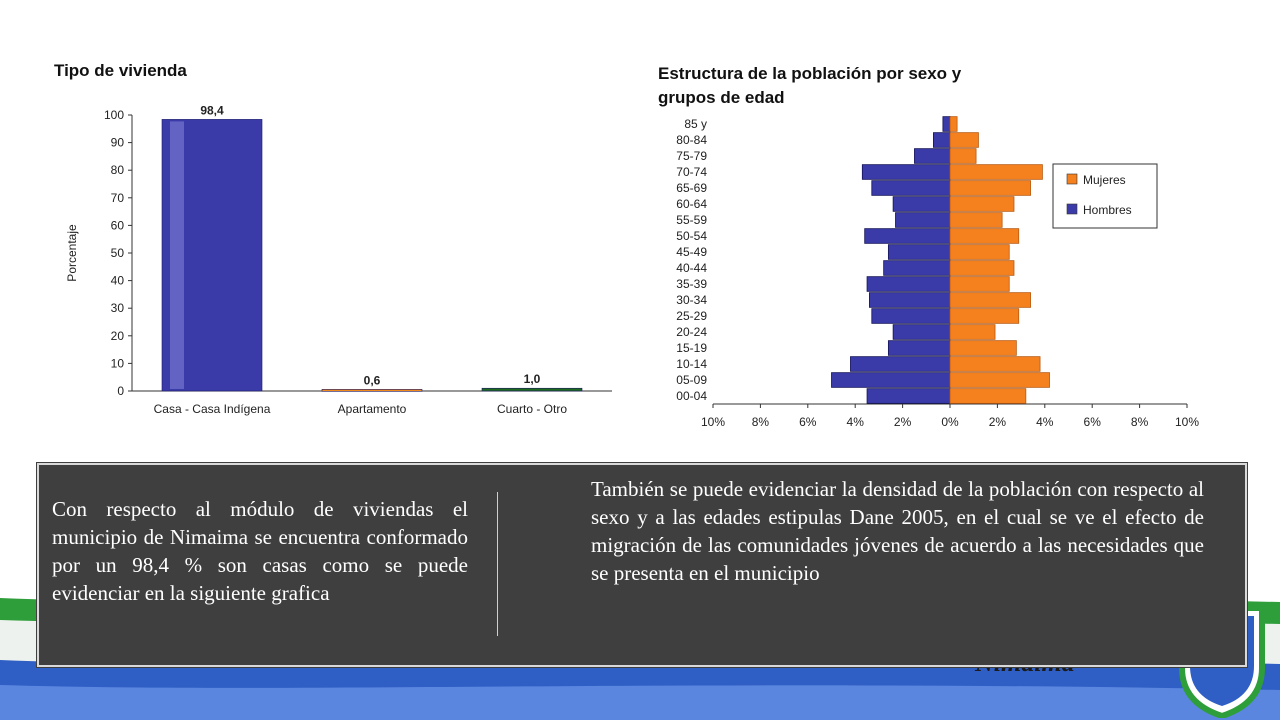  I want to click on y-tick-label: 90, so click(118, 143).